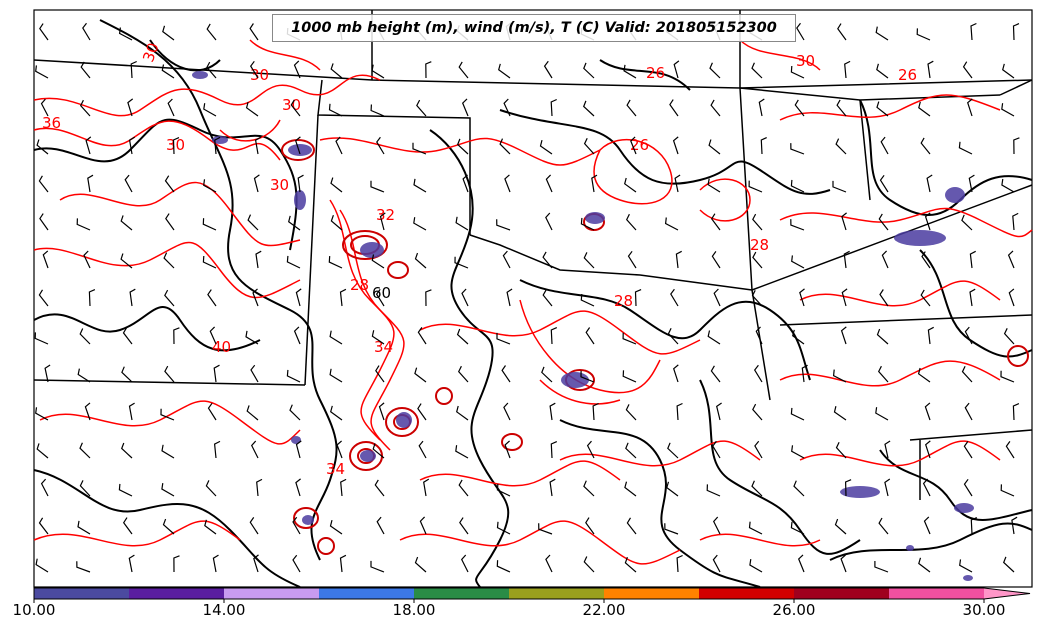 Image resolution: width=1041 pixels, height=633 pixels. What do you see at coordinates (1007, 593) in the screenshot?
I see `colorbar-extension` at bounding box center [1007, 593].